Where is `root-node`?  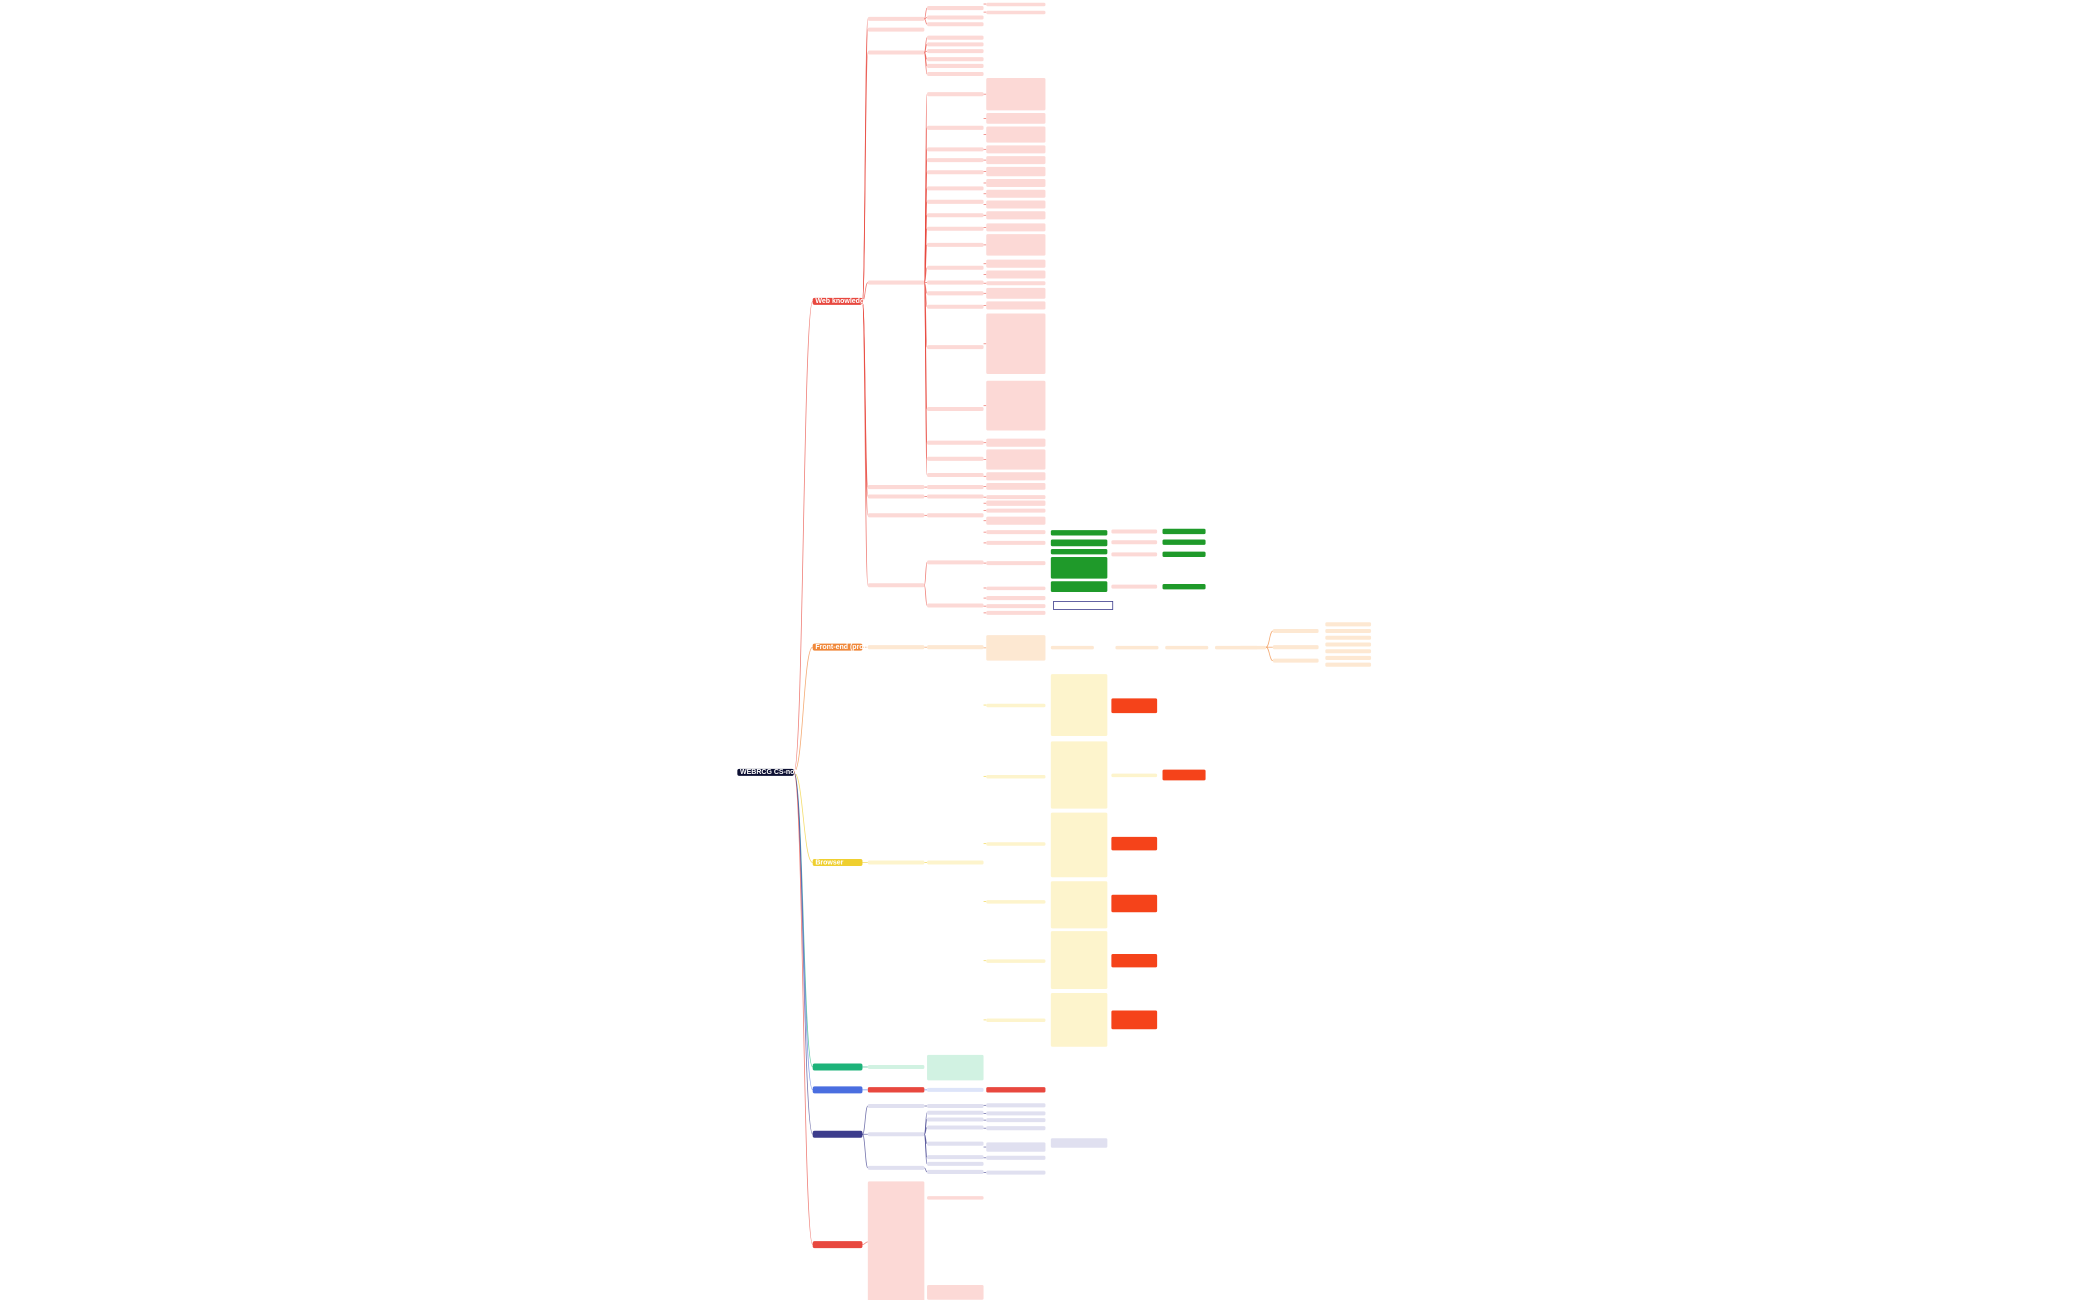 root-node is located at coordinates (765, 772).